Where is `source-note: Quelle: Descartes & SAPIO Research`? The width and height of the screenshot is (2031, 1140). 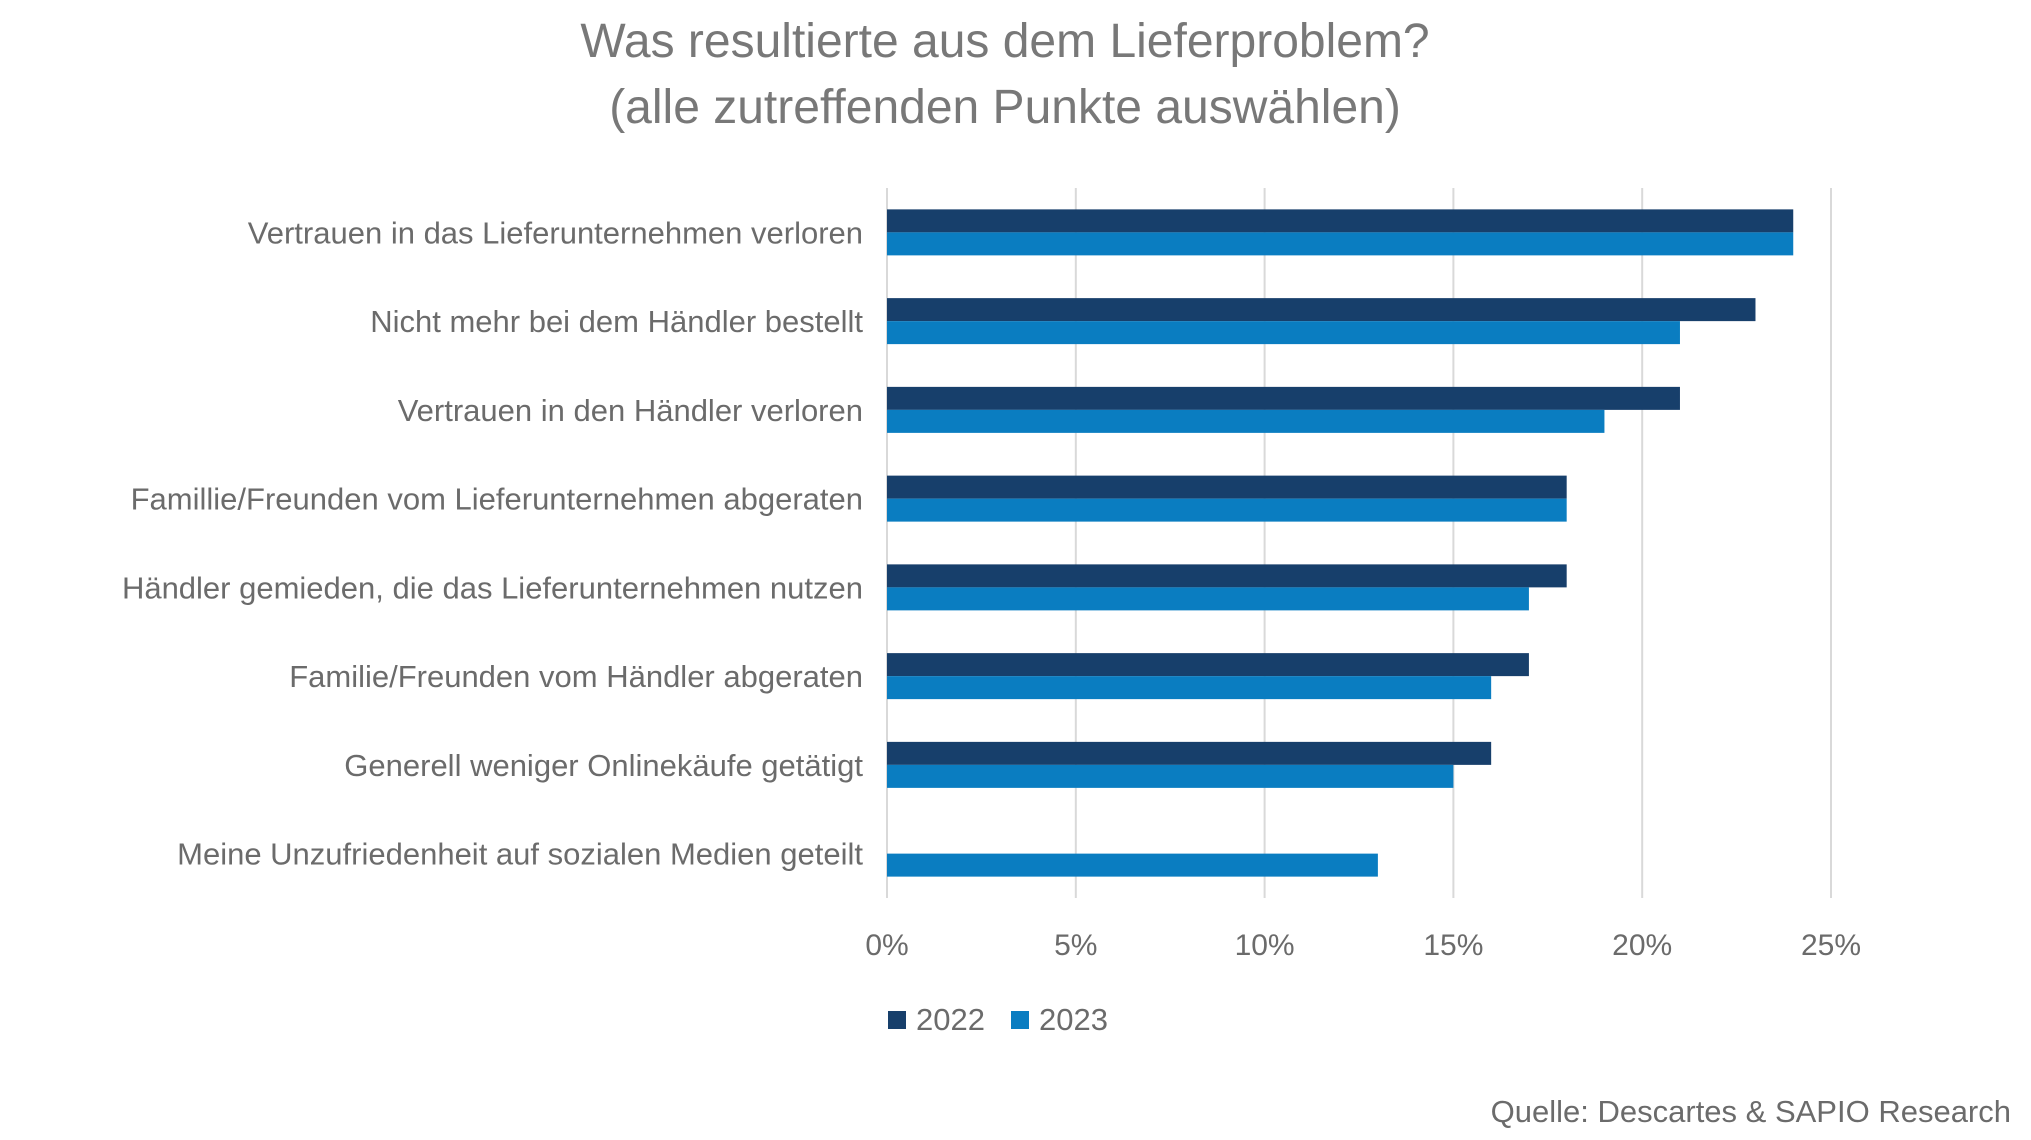
source-note: Quelle: Descartes & SAPIO Research is located at coordinates (1750, 1111).